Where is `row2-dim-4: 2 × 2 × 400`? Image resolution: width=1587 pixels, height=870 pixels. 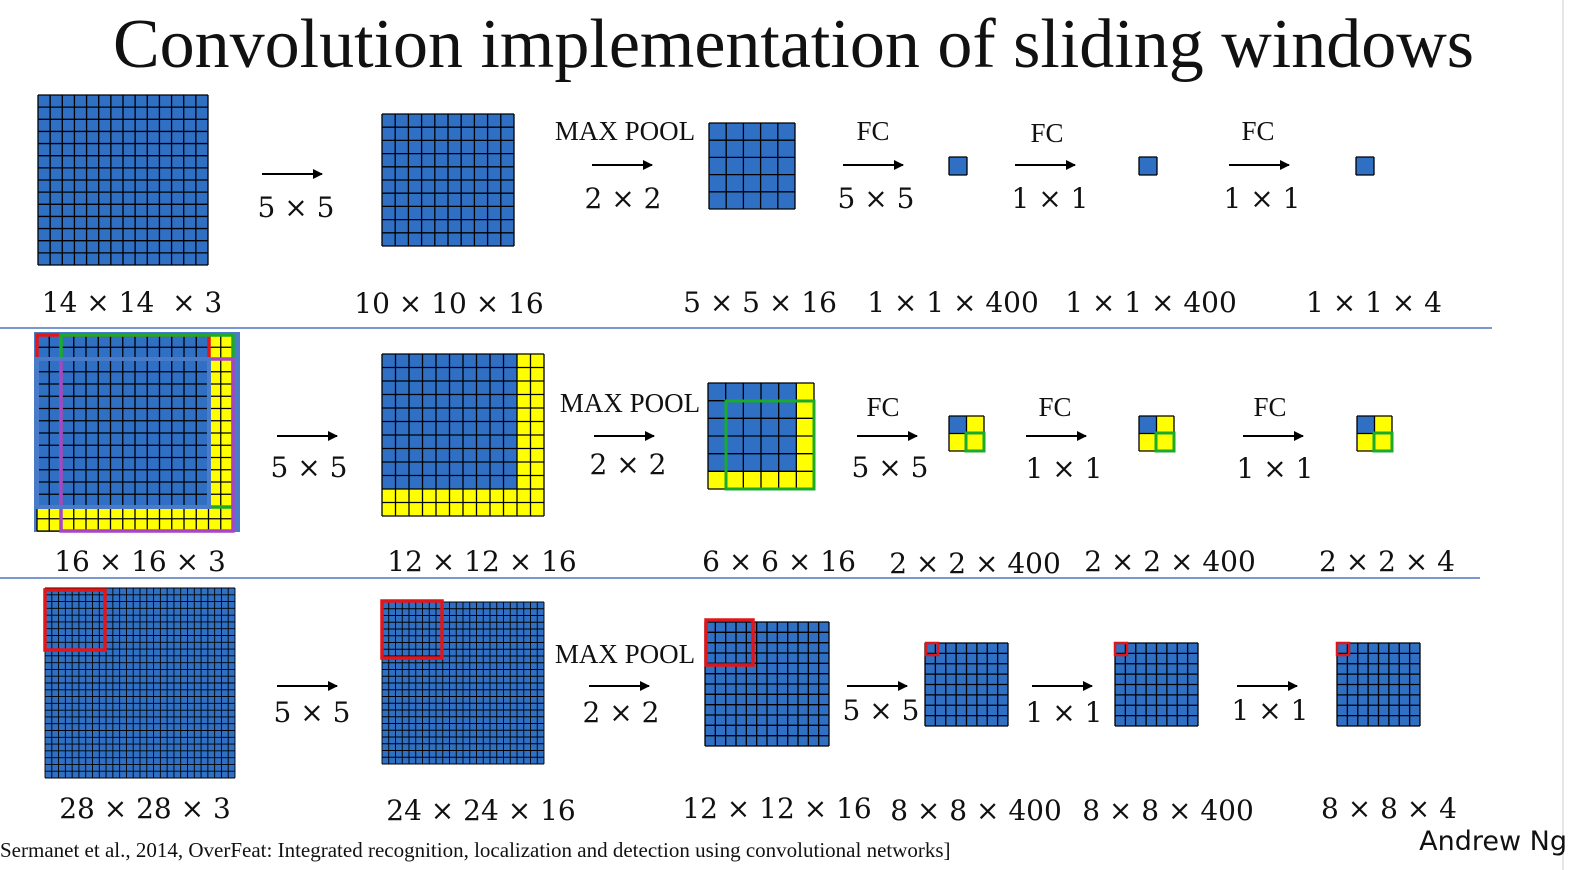 row2-dim-4: 2 × 2 × 400 is located at coordinates (975, 563).